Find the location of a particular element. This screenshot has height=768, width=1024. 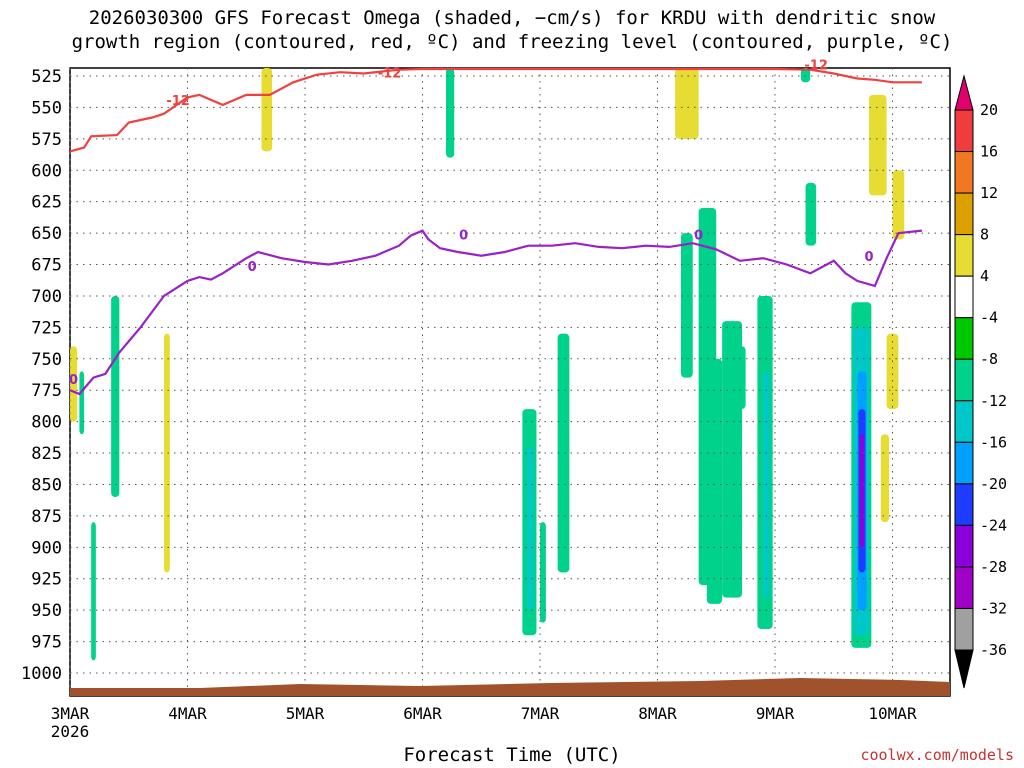

x-axis-label: Forecast Time (UTC) is located at coordinates (512, 755).